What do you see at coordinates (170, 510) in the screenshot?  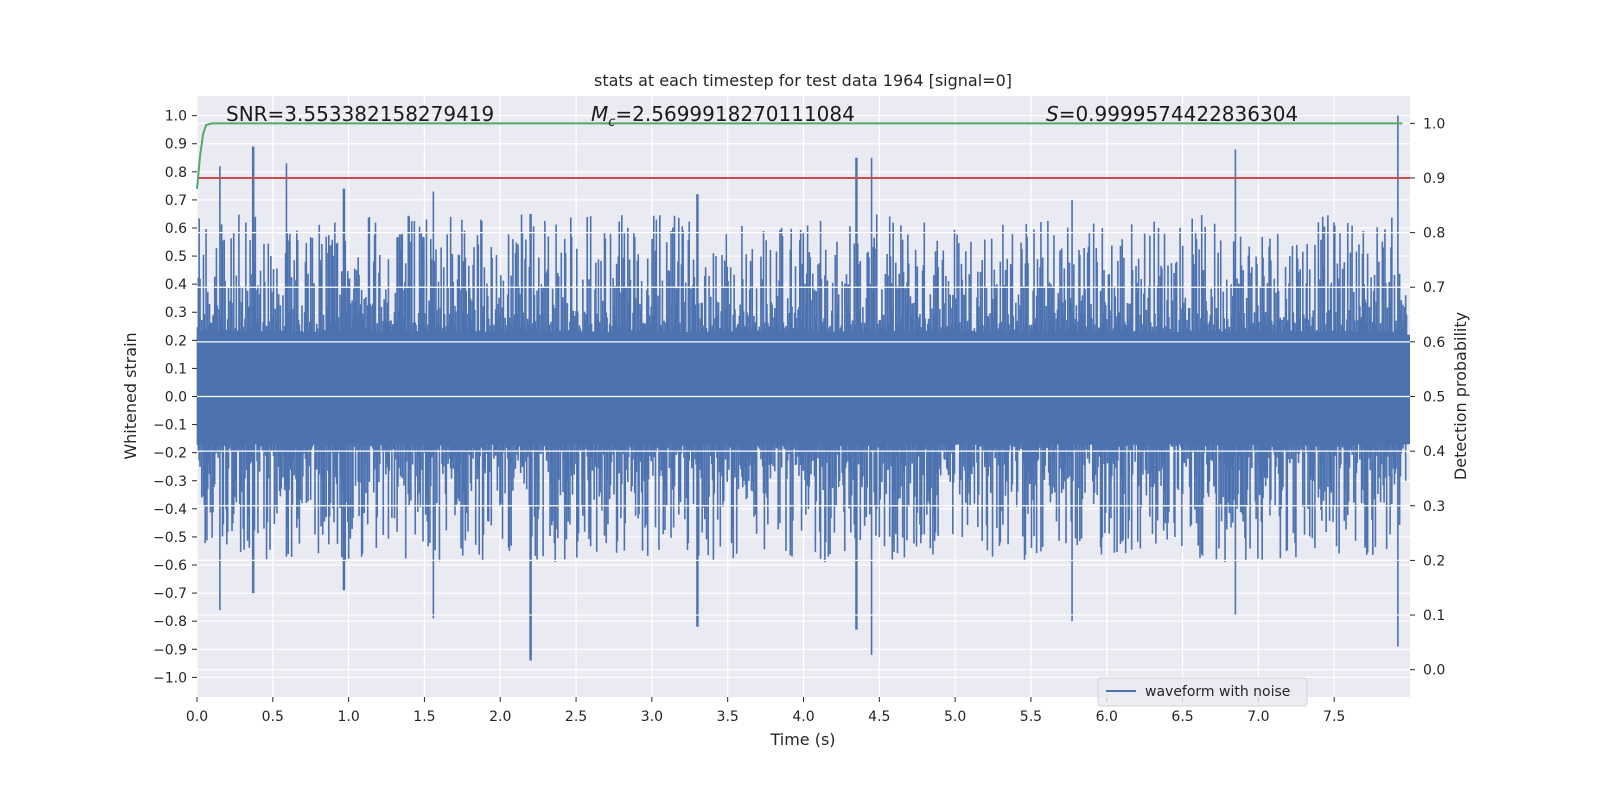 I see `y-left-tick-label: −0.4` at bounding box center [170, 510].